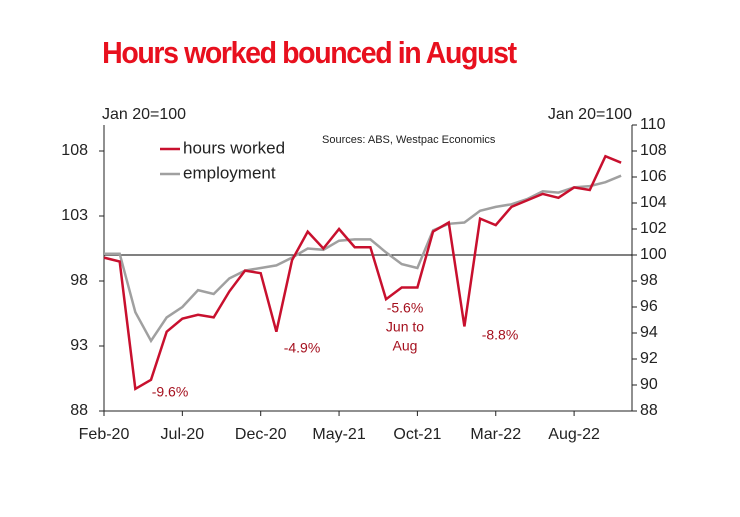 The height and width of the screenshot is (517, 740). I want to click on x-tick-label: Mar-22, so click(495, 434).